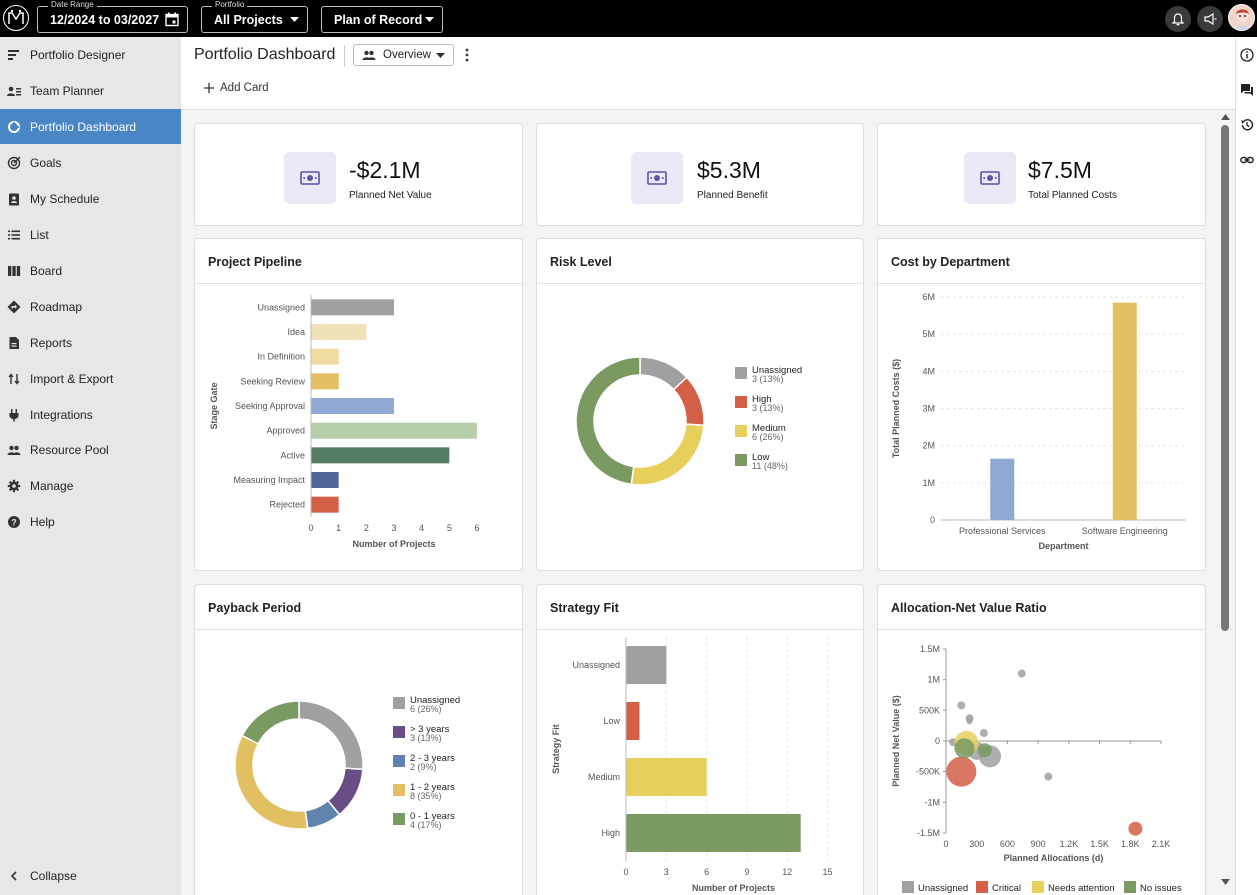 The height and width of the screenshot is (895, 1257). I want to click on sidebar-item-manage: Manage, so click(90, 485).